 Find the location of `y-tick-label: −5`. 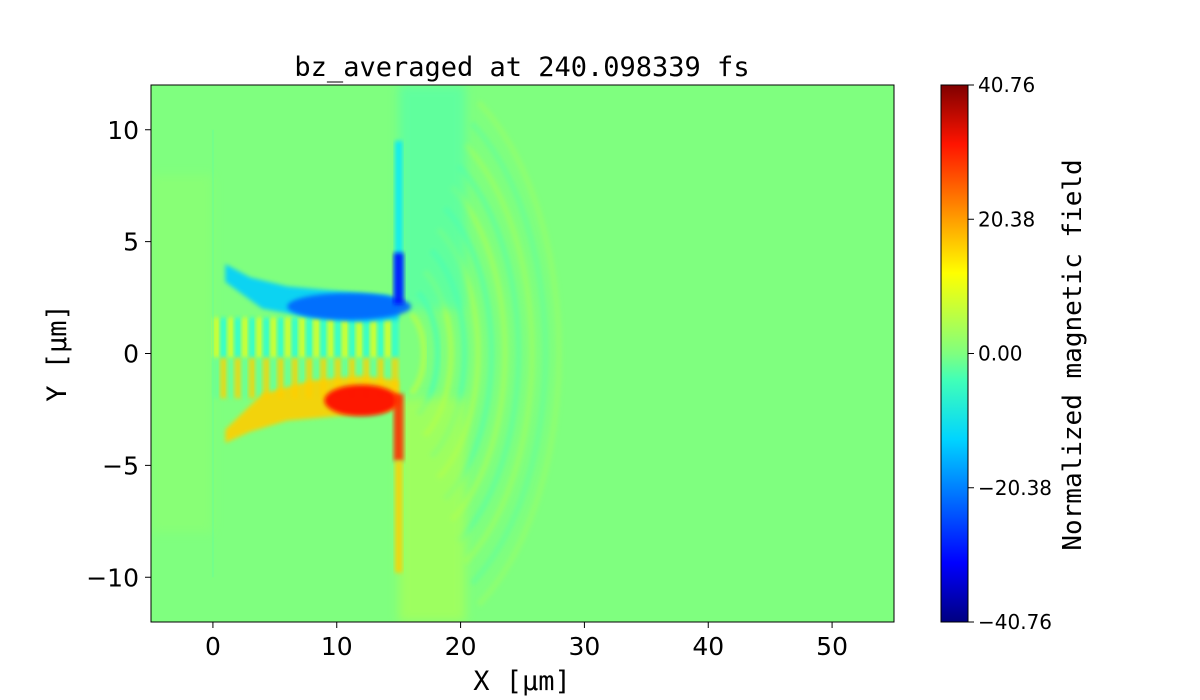

y-tick-label: −5 is located at coordinates (120, 465).